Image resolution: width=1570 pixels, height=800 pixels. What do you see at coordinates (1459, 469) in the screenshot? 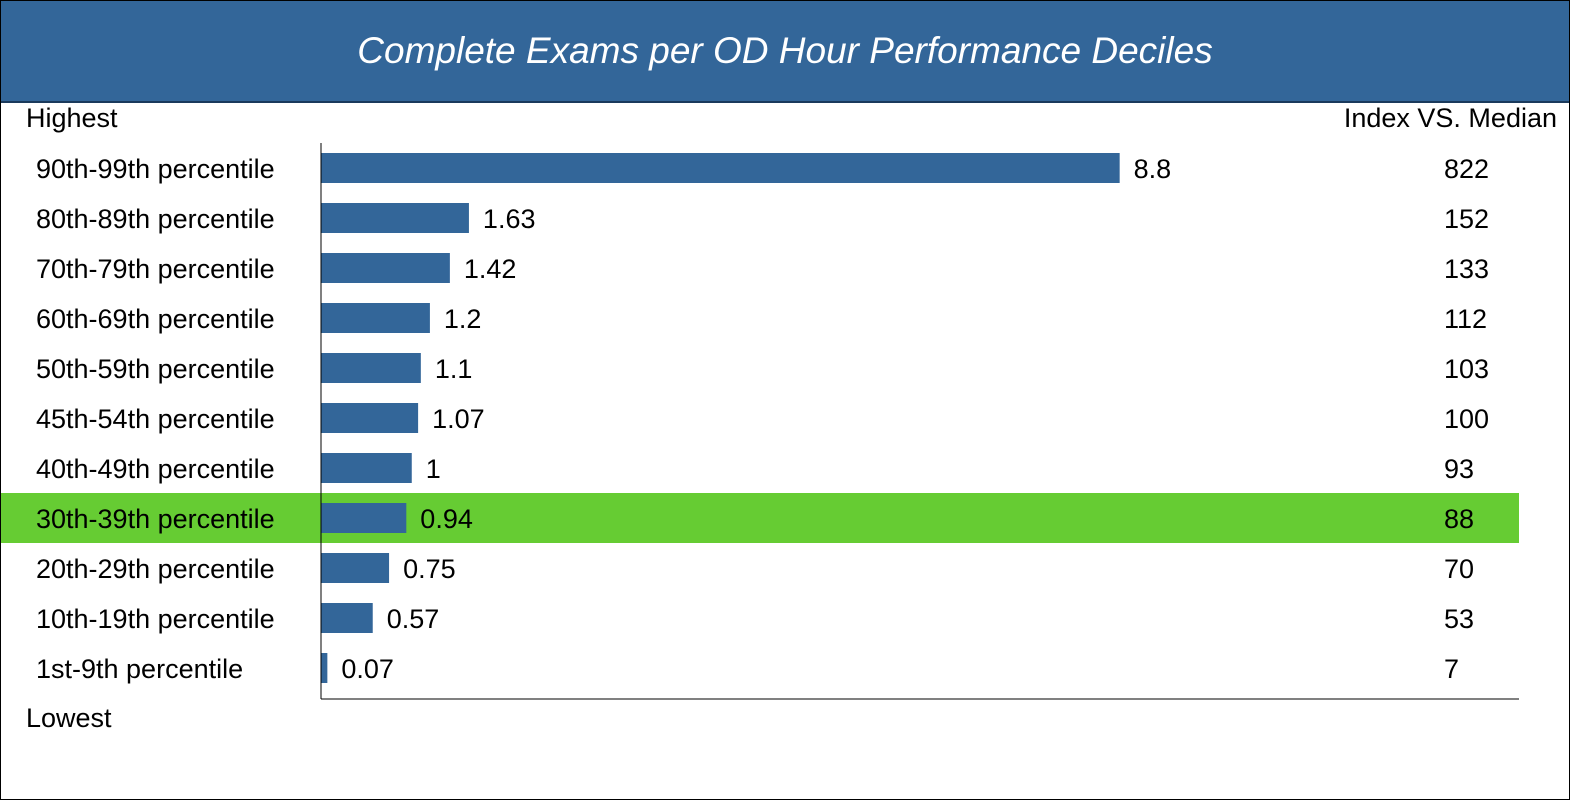
I see `index-value: 93` at bounding box center [1459, 469].